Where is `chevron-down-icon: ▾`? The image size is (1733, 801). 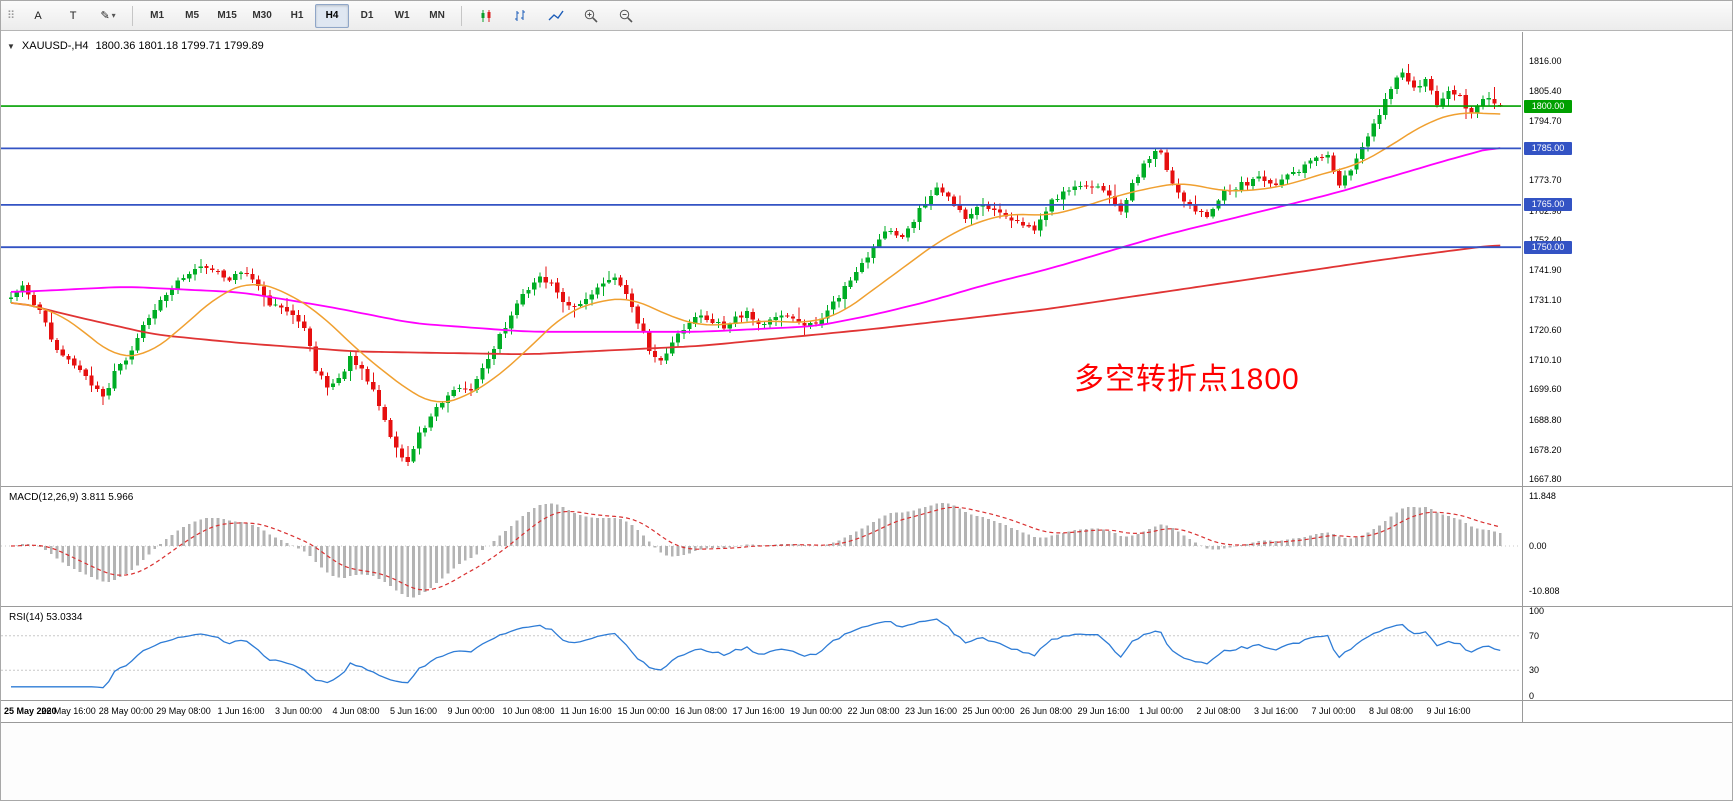
chevron-down-icon: ▾ is located at coordinates (113, 15).